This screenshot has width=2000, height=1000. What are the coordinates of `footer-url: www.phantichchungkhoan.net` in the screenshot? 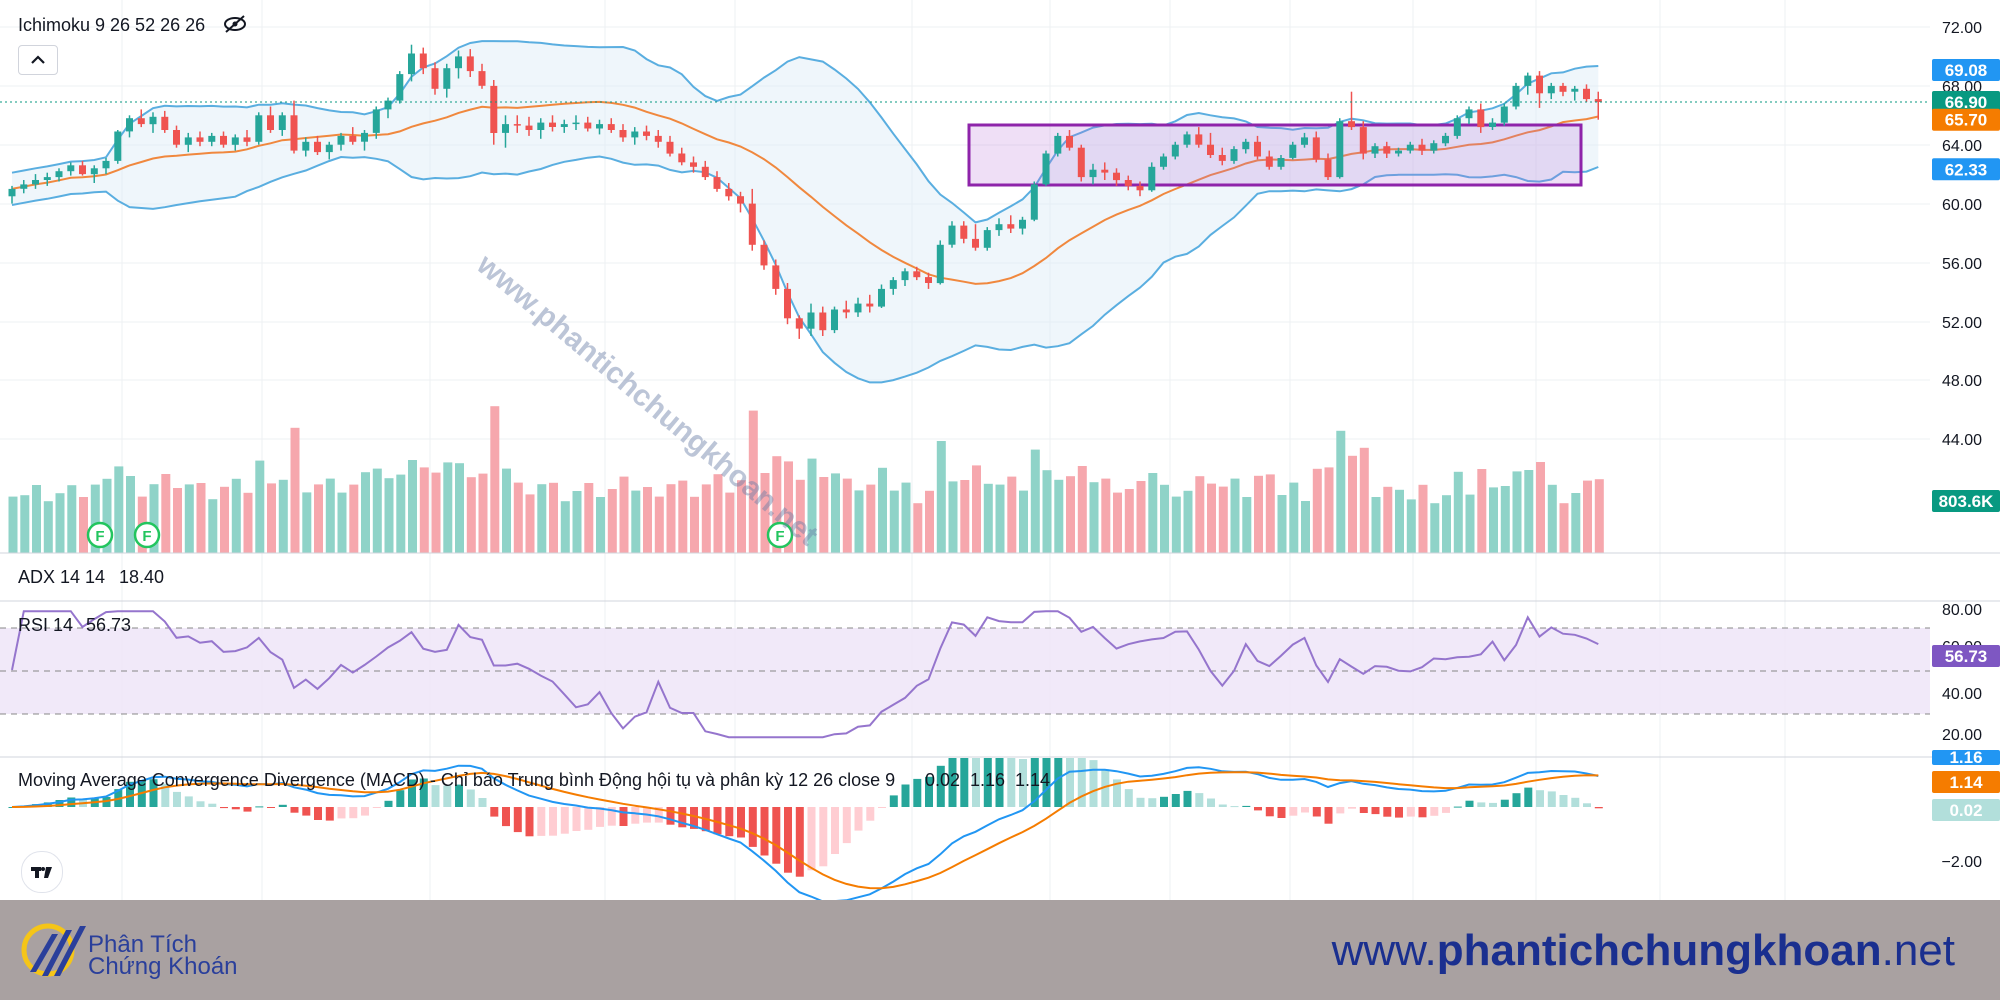 It's located at (1643, 951).